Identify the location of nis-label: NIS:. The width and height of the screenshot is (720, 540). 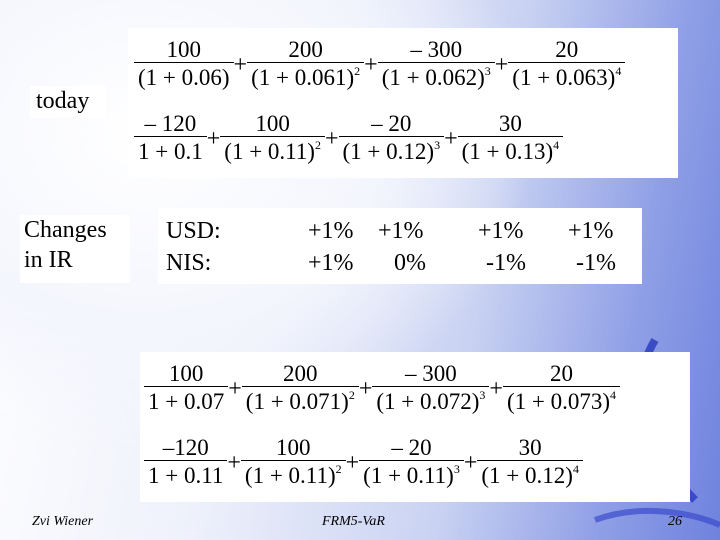
(189, 263).